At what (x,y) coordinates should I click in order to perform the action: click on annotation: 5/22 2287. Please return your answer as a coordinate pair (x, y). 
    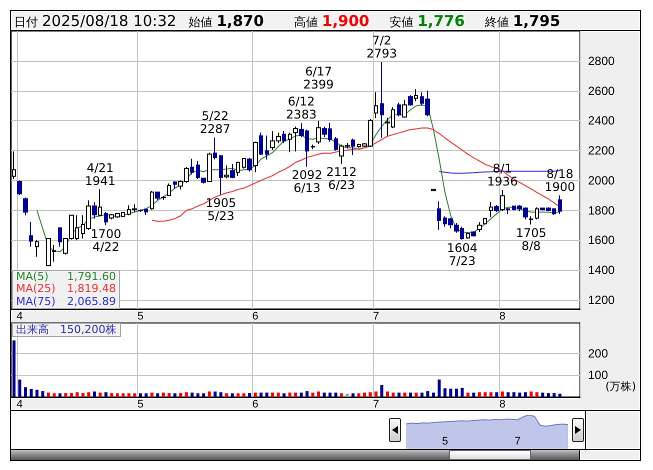
    Looking at the image, I should click on (215, 122).